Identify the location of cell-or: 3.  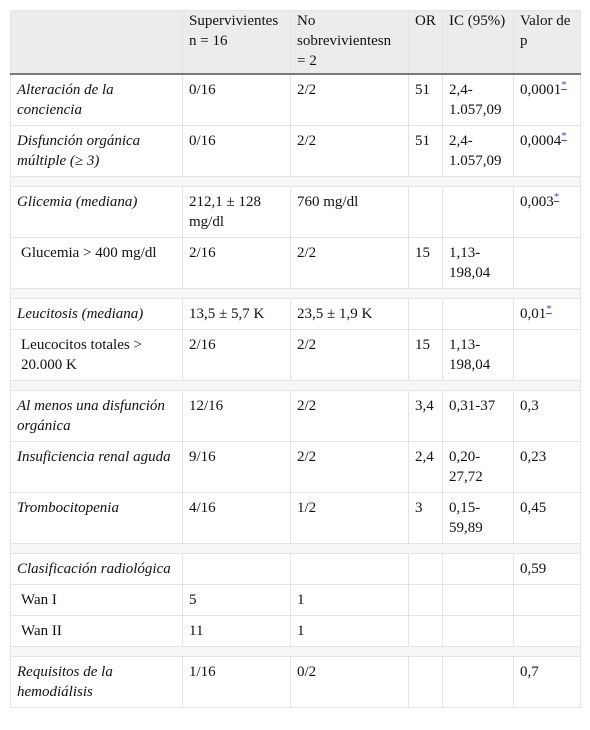
(425, 518).